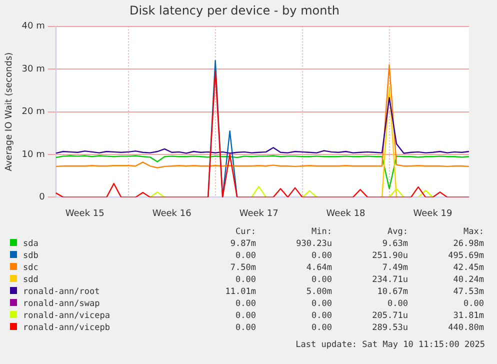  What do you see at coordinates (468, 316) in the screenshot?
I see `text: 31.81m` at bounding box center [468, 316].